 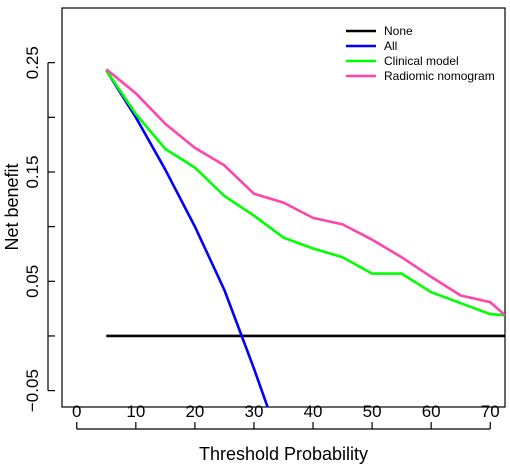 I want to click on legend-label-clinical-model: Clinical model, so click(x=421, y=61).